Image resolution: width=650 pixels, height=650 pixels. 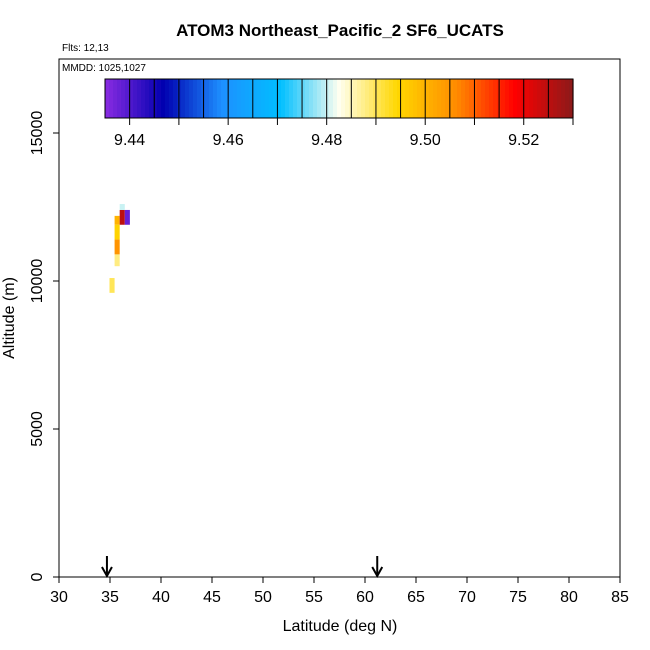 I want to click on y-tick-label: 0, so click(x=37, y=576).